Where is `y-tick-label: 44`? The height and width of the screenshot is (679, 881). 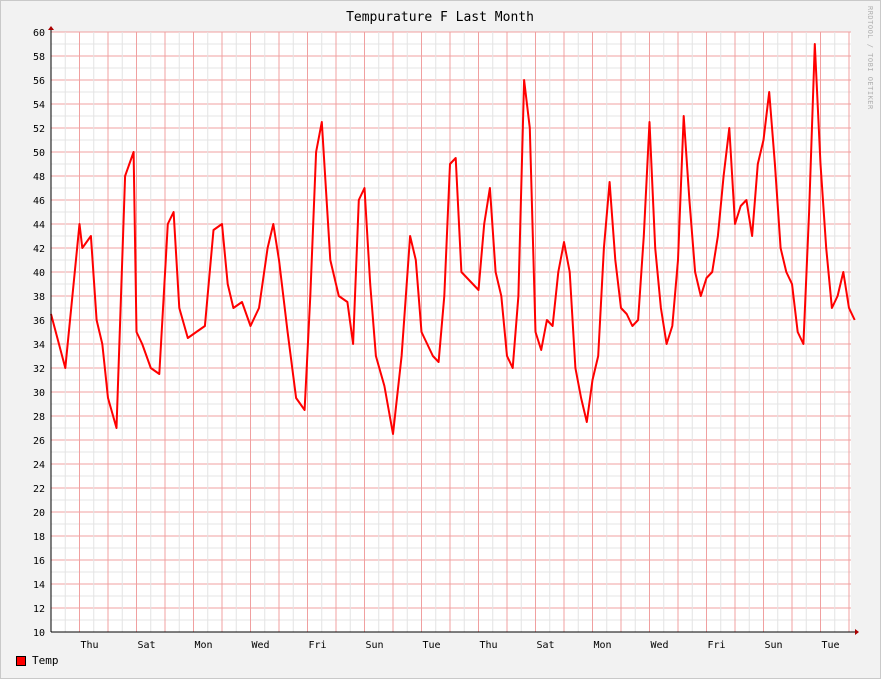 y-tick-label: 44 is located at coordinates (39, 225).